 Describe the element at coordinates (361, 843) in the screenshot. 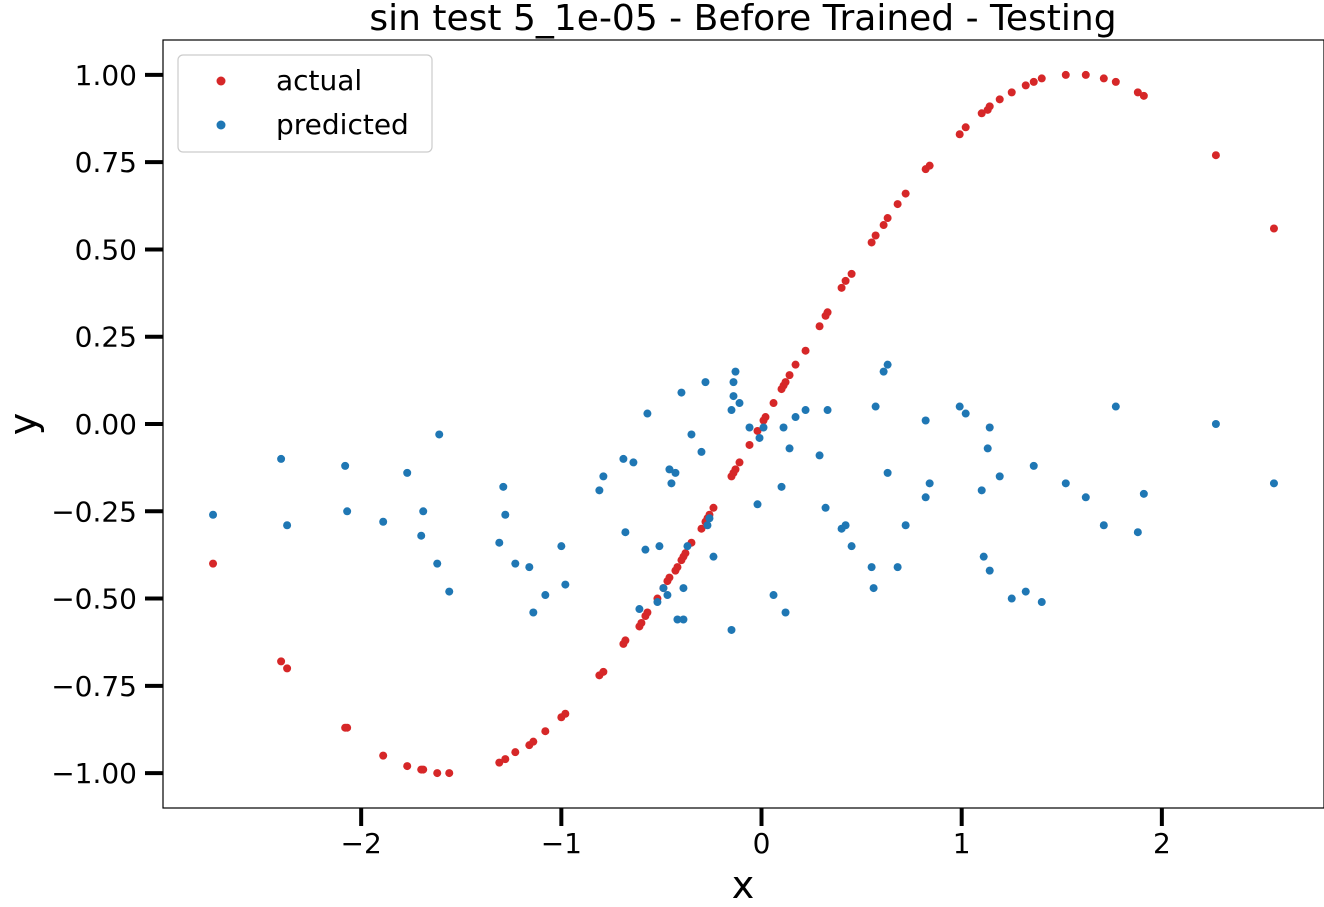

I see `x-tick-label: −2` at that location.